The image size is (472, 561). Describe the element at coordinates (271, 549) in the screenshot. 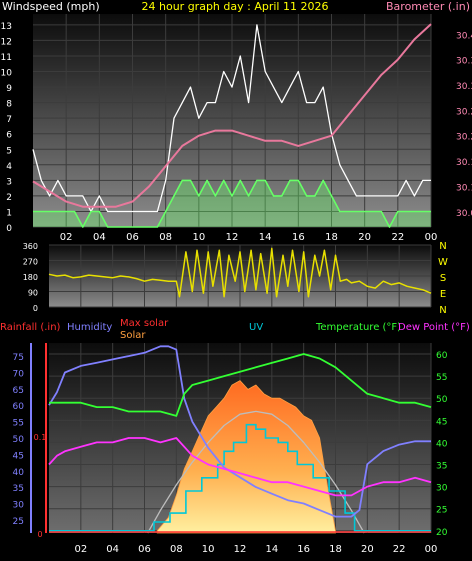

I see `bottom-x-tick-label: 14` at that location.